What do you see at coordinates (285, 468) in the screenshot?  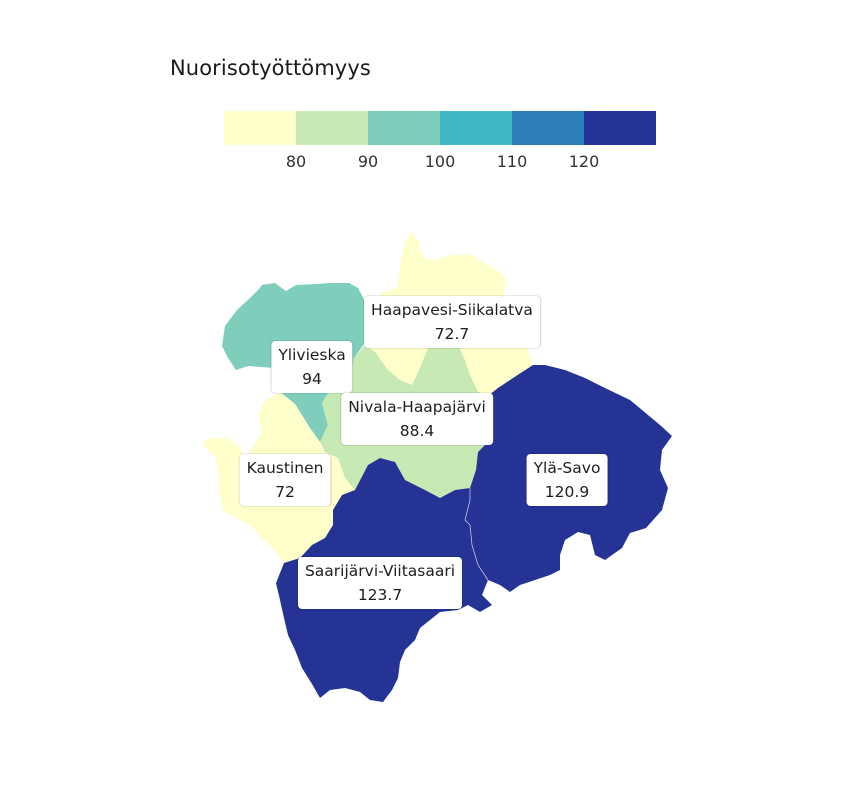 I see `region-name: Kaustinen` at bounding box center [285, 468].